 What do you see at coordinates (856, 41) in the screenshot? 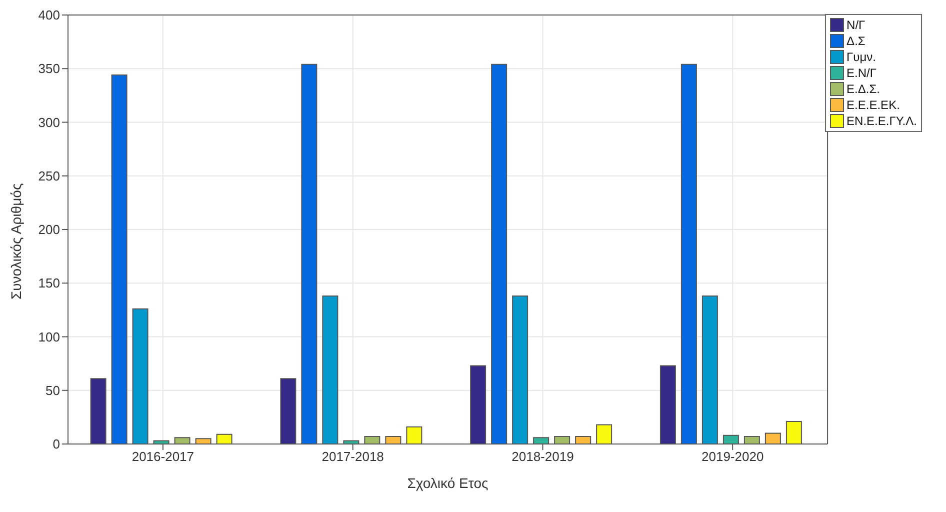
I see `legend-label: Δ.Σ` at bounding box center [856, 41].